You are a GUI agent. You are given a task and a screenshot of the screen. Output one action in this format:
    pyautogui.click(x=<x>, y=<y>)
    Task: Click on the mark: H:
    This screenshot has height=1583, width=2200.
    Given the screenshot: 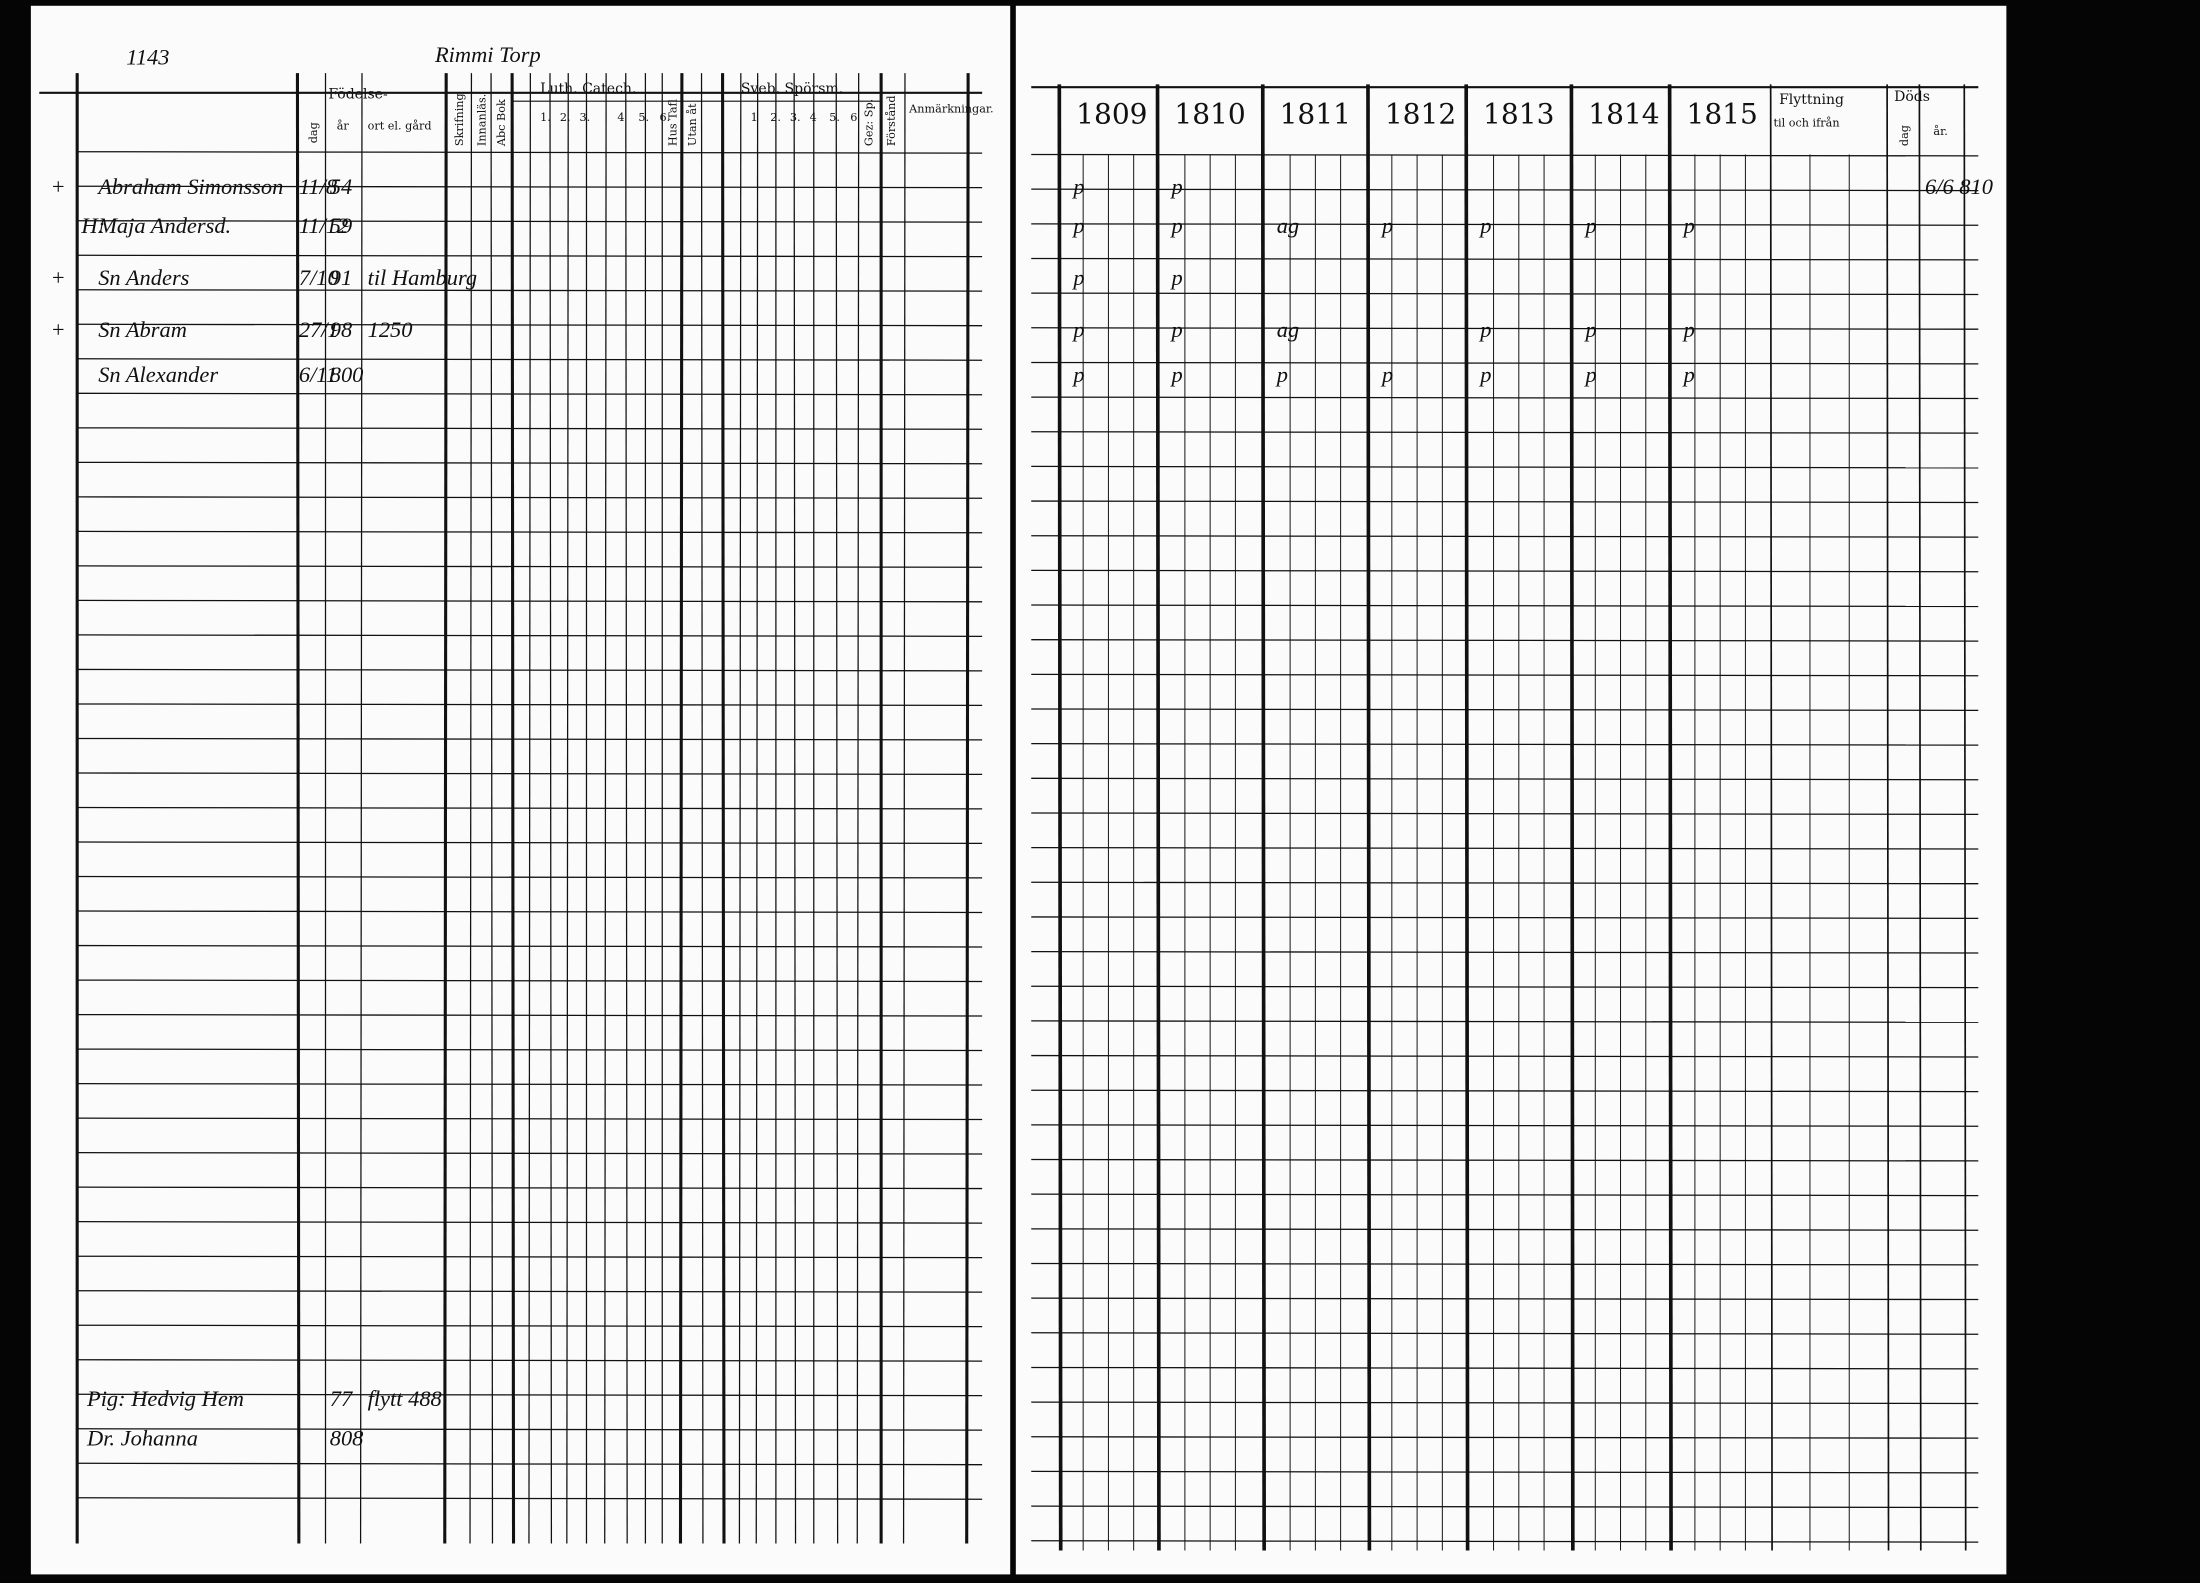 What is the action you would take?
    pyautogui.click(x=92, y=225)
    